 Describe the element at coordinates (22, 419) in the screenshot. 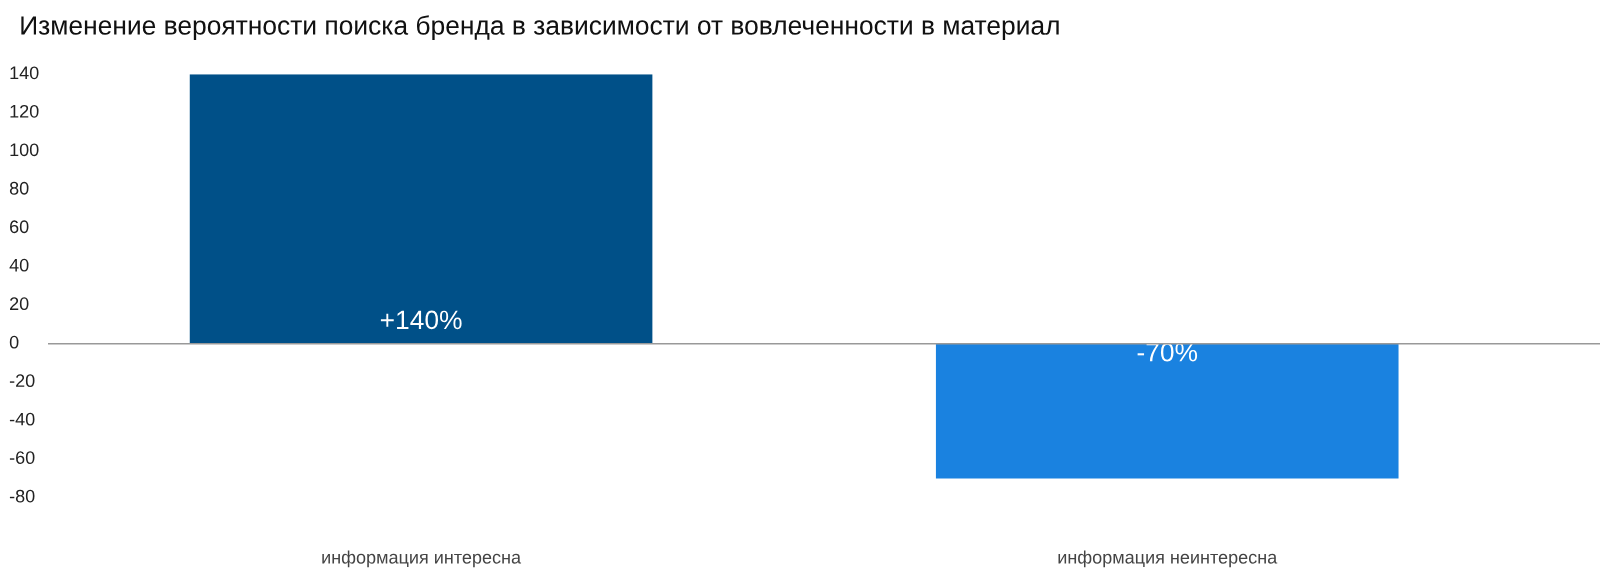

I see `y-tick-label: -40` at that location.